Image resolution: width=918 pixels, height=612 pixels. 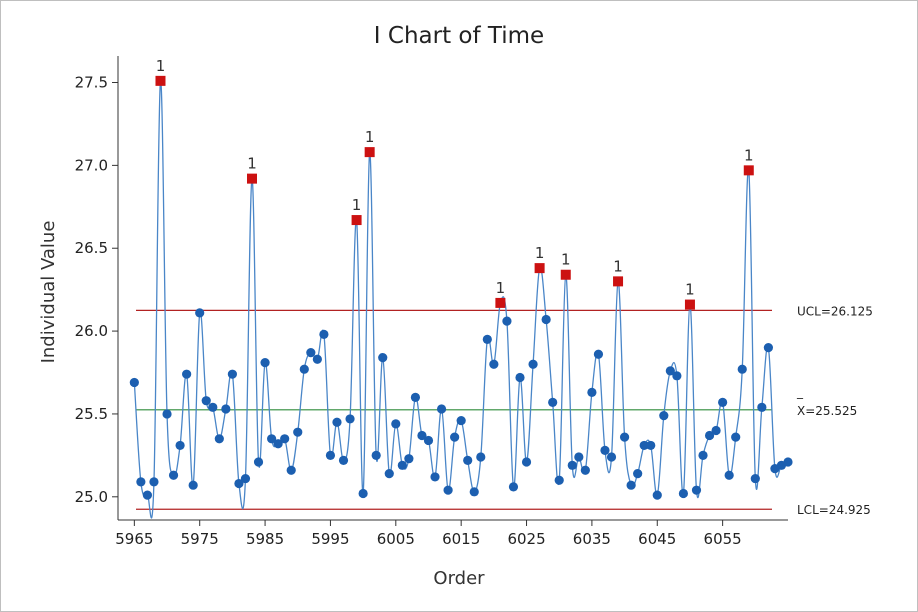 I want to click on x-tick-label: 5975, so click(x=200, y=539).